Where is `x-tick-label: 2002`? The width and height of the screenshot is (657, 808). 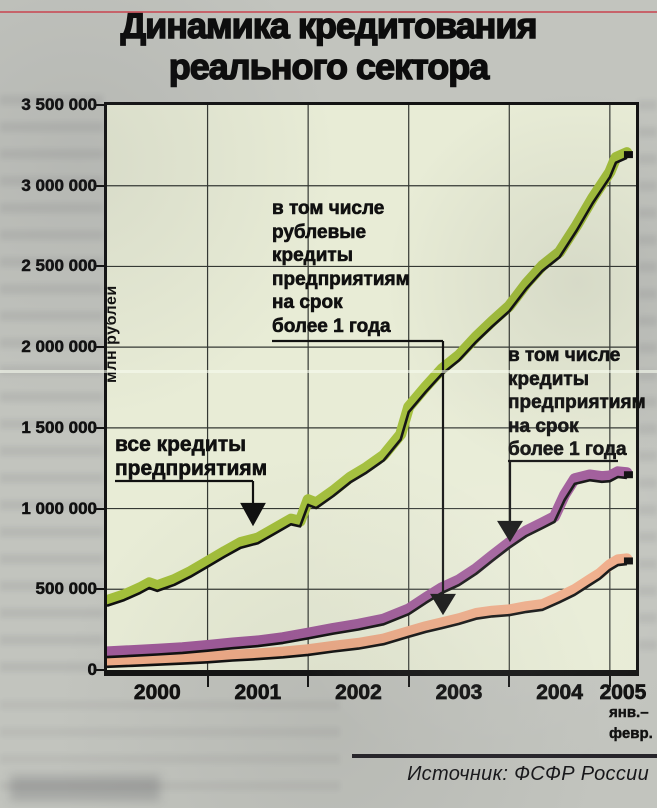 x-tick-label: 2002 is located at coordinates (358, 693).